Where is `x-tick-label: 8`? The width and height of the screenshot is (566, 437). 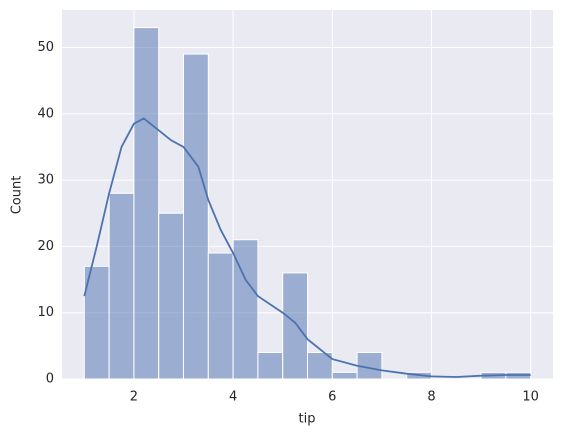
x-tick-label: 8 is located at coordinates (431, 397).